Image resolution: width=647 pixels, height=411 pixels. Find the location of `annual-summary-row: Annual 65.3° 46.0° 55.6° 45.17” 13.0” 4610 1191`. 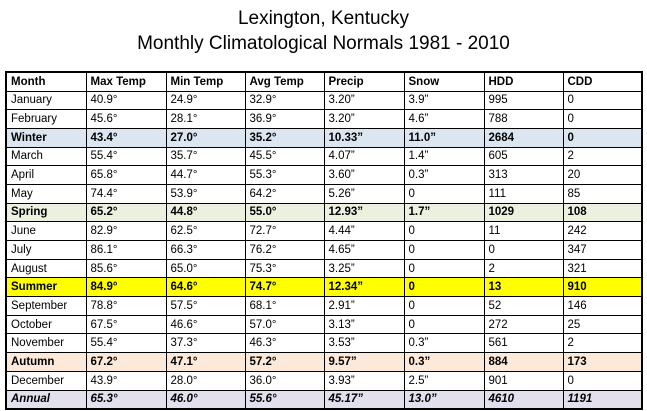

annual-summary-row: Annual 65.3° 46.0° 55.6° 45.17” 13.0” 4610 1191 is located at coordinates (324, 399).